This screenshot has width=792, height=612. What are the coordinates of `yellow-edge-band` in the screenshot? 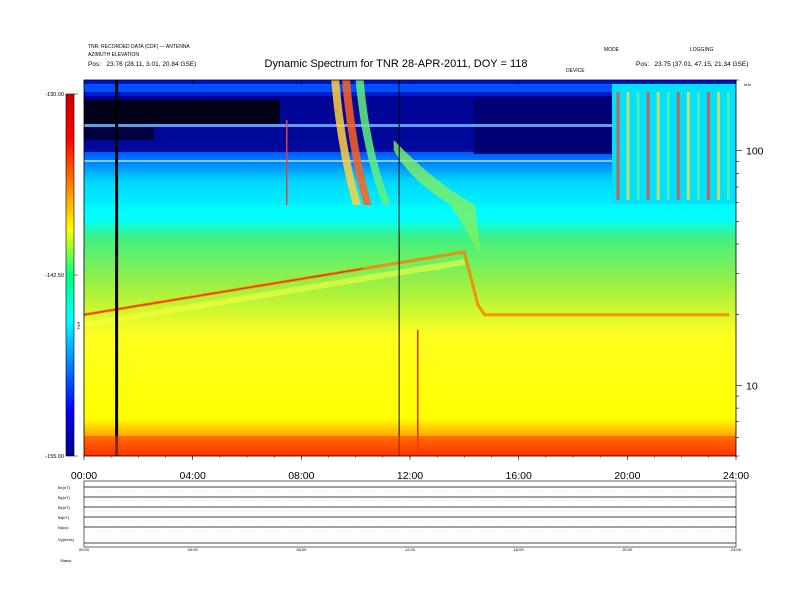 It's located at (274, 293).